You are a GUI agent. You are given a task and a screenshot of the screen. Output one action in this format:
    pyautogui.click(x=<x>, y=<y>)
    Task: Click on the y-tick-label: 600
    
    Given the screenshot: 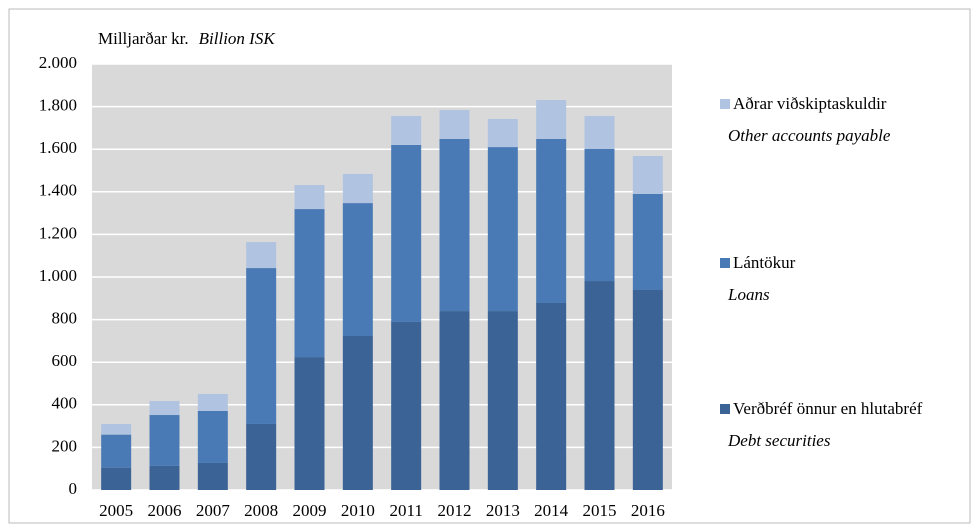 What is the action you would take?
    pyautogui.click(x=65, y=360)
    